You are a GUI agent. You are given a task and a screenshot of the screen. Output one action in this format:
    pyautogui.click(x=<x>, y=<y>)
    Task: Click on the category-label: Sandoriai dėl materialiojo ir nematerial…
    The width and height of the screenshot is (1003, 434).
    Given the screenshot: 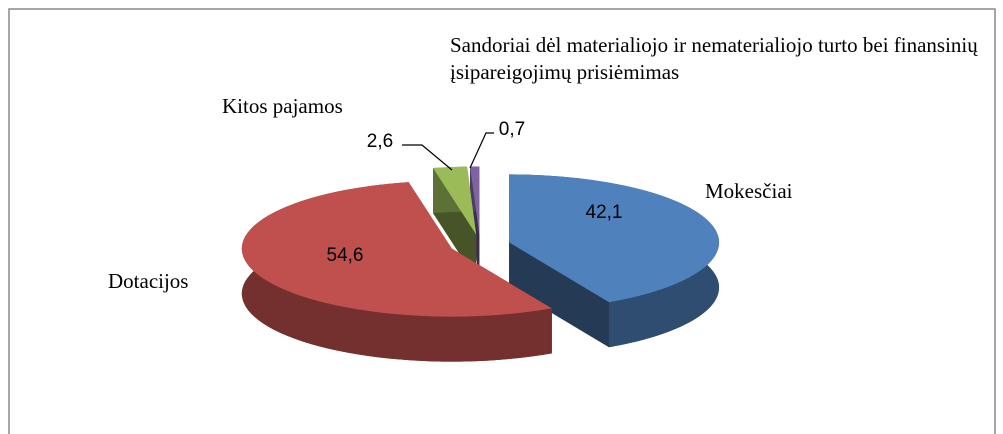 What is the action you would take?
    pyautogui.click(x=714, y=58)
    